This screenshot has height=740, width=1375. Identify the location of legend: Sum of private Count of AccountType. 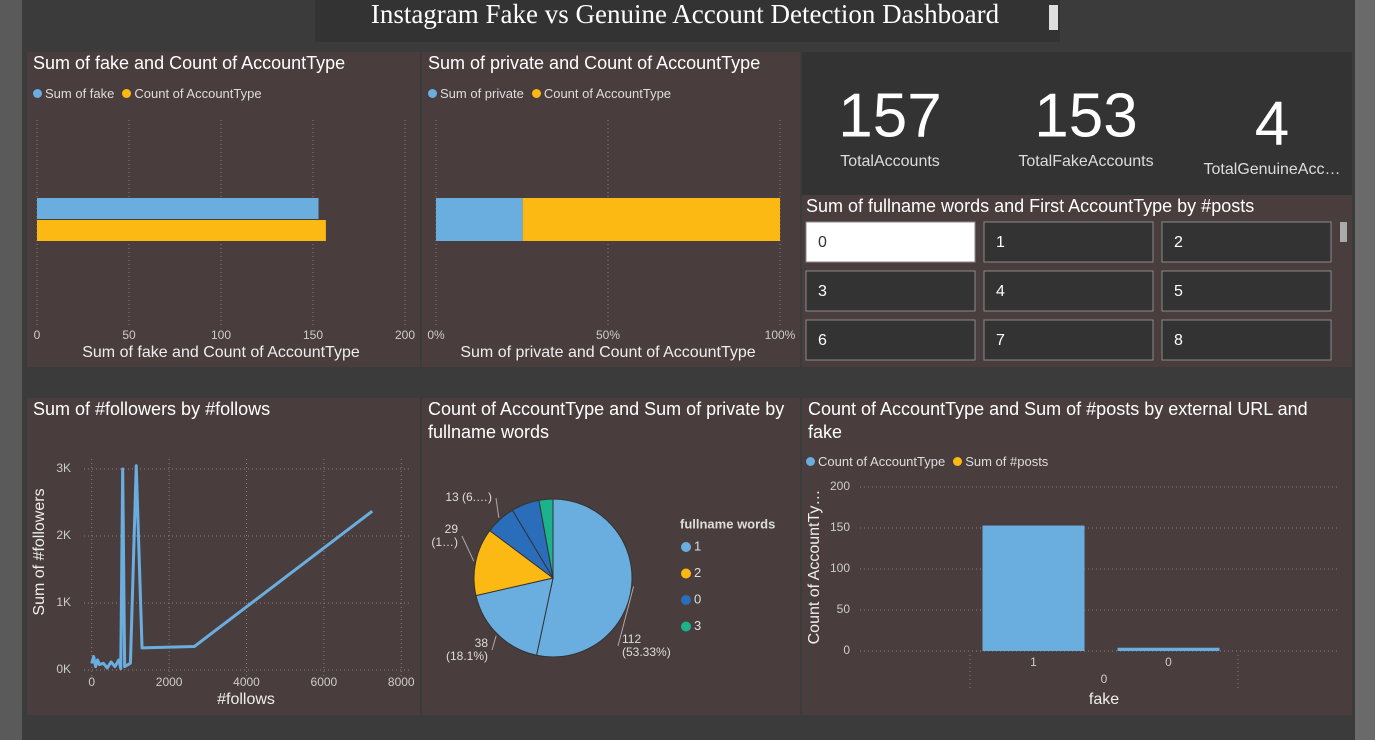
(549, 93).